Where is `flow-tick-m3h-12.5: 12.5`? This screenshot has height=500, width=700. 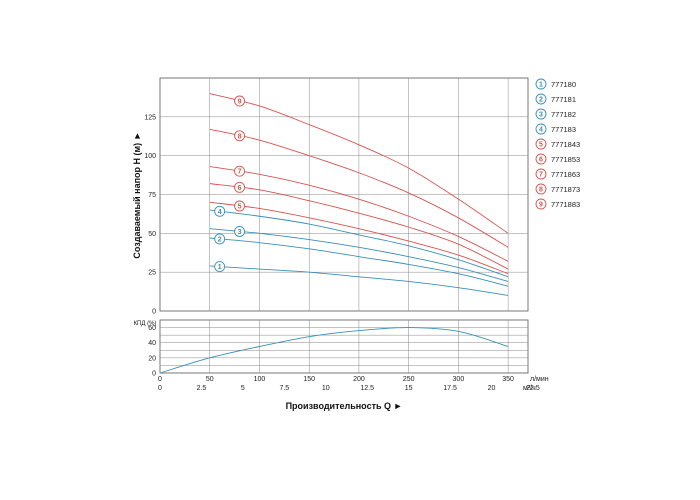
flow-tick-m3h-12.5: 12.5 is located at coordinates (367, 388).